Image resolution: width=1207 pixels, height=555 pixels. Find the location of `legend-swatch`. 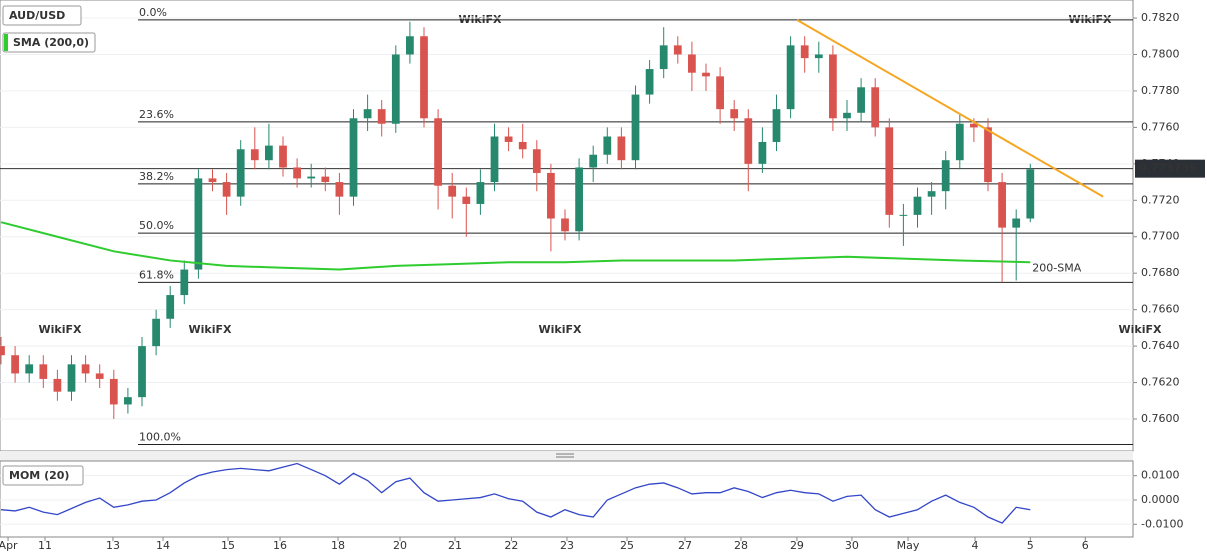

legend-swatch is located at coordinates (6, 42).